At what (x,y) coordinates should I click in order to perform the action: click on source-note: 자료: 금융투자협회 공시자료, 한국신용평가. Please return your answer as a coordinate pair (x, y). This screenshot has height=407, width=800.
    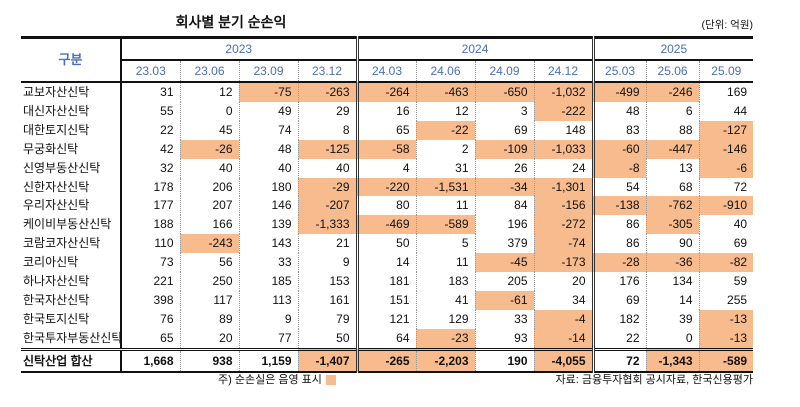
    Looking at the image, I should click on (654, 380).